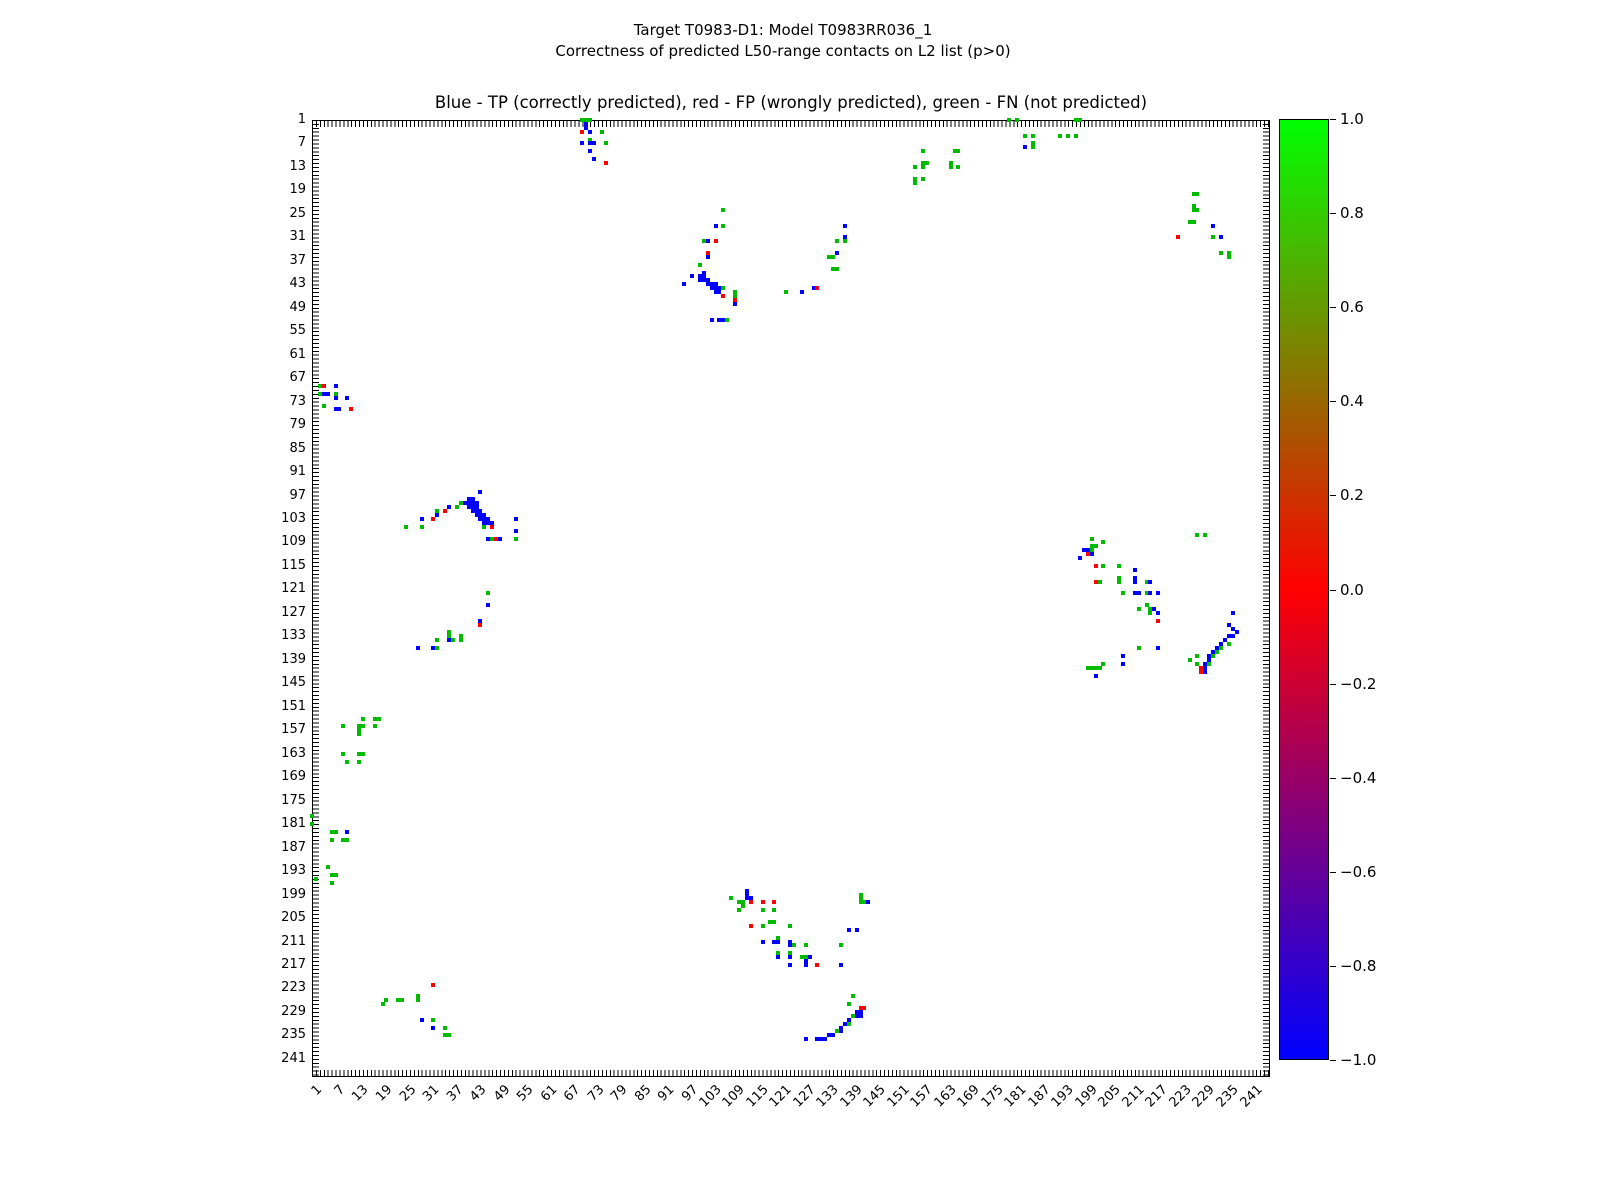 The width and height of the screenshot is (1600, 1200). What do you see at coordinates (898, 1096) in the screenshot?
I see `x-tick-label: 151` at bounding box center [898, 1096].